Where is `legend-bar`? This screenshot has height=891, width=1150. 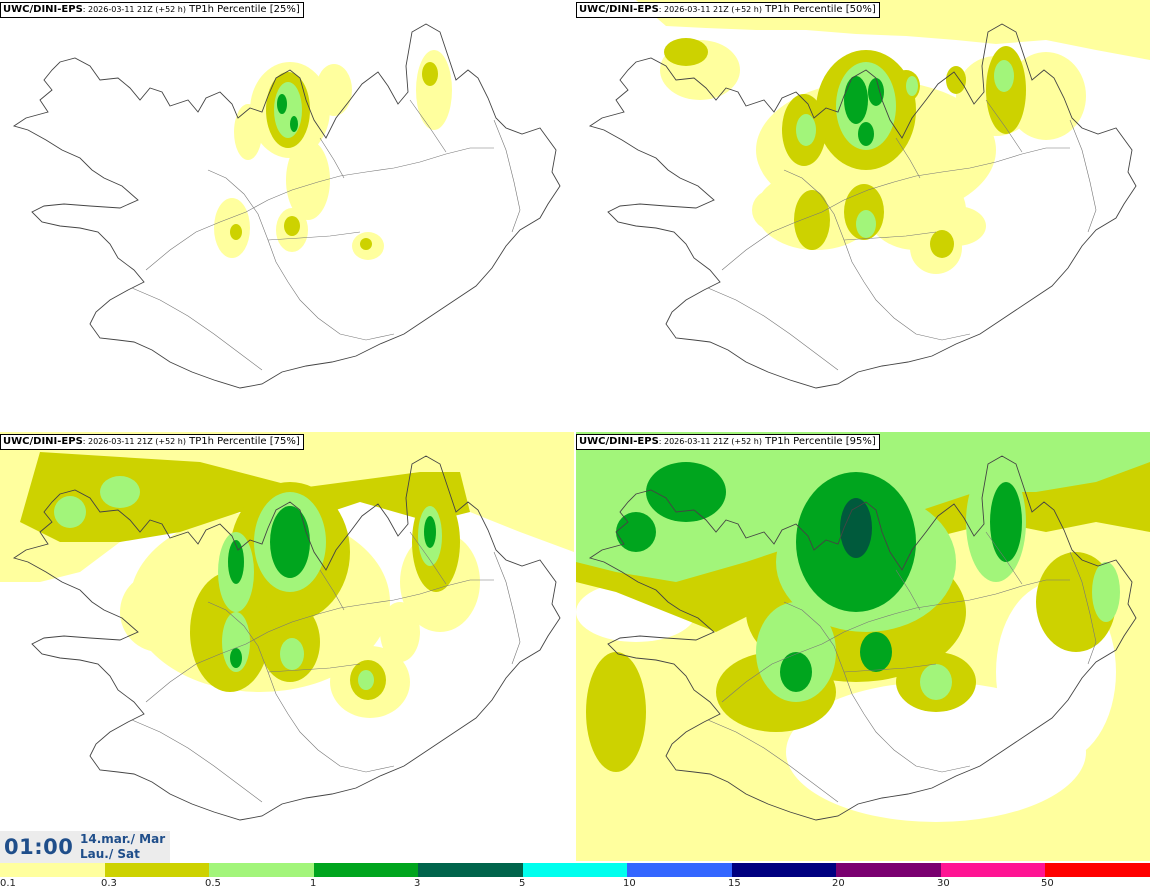
legend-bar is located at coordinates (575, 870).